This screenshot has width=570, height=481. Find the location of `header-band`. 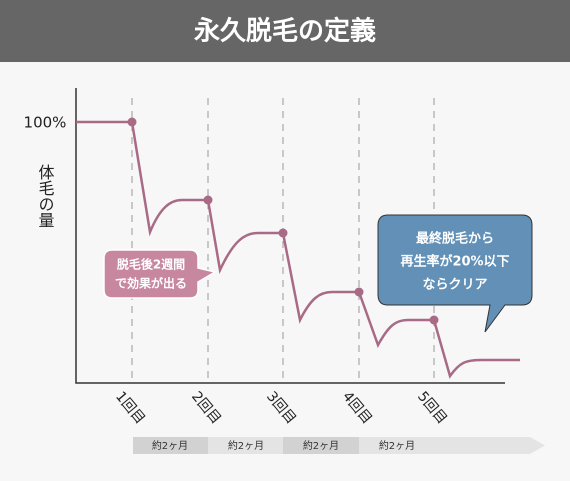

header-band is located at coordinates (285, 31).